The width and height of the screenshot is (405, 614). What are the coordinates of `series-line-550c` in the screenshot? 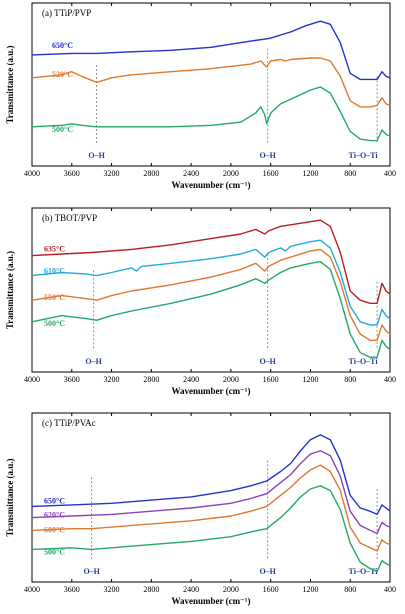 It's located at (211, 294).